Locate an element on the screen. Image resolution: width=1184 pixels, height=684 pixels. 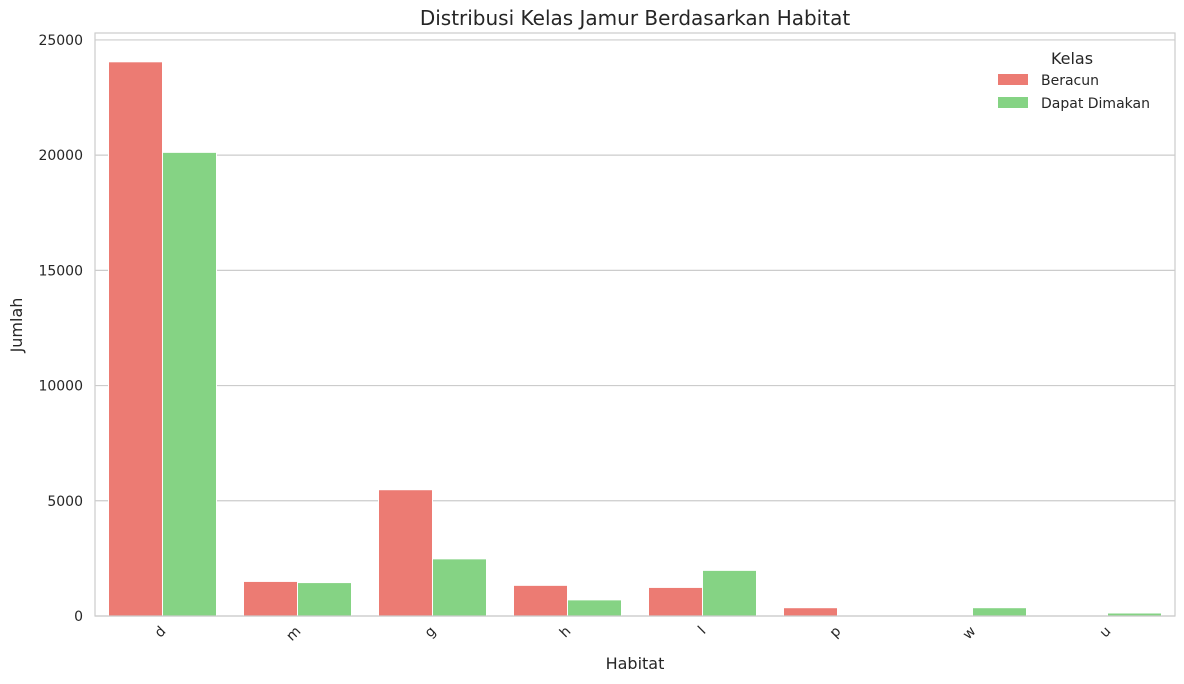
bar-dapat-dimakan-w is located at coordinates (999, 612).